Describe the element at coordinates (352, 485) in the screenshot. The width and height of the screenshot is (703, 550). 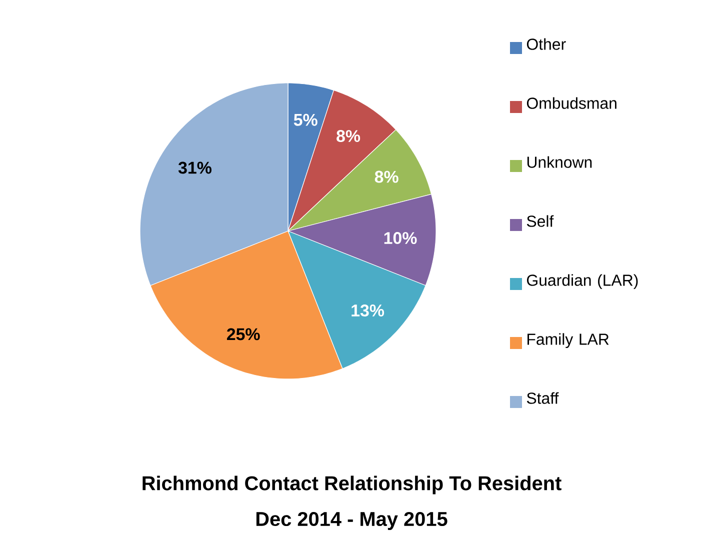
I see `text: Richmond Contact Relationship To Resident` at that location.